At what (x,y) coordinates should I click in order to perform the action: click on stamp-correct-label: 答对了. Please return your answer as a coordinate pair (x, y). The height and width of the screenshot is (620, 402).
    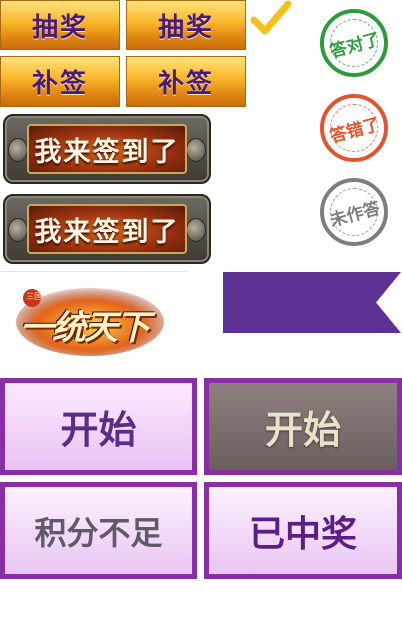
    Looking at the image, I should click on (354, 45).